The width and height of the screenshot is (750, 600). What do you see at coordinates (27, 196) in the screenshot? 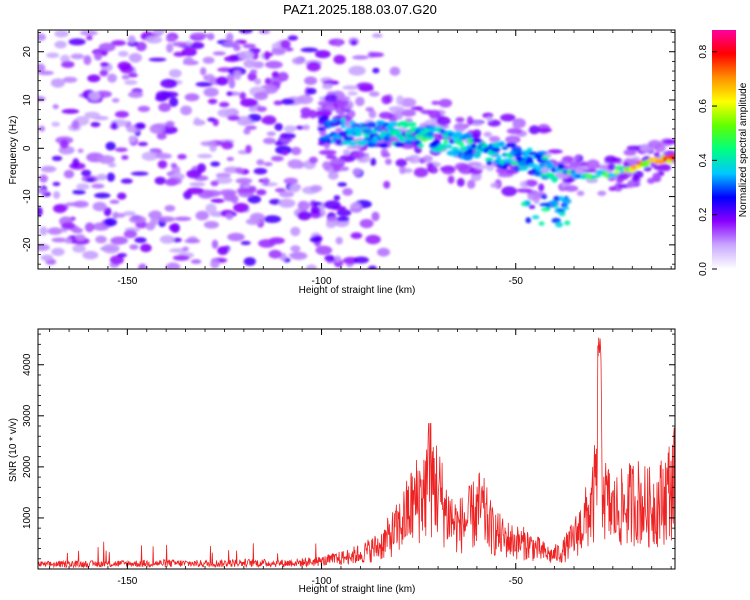
I see `spectrogram-ytick-label: -10` at bounding box center [27, 196].